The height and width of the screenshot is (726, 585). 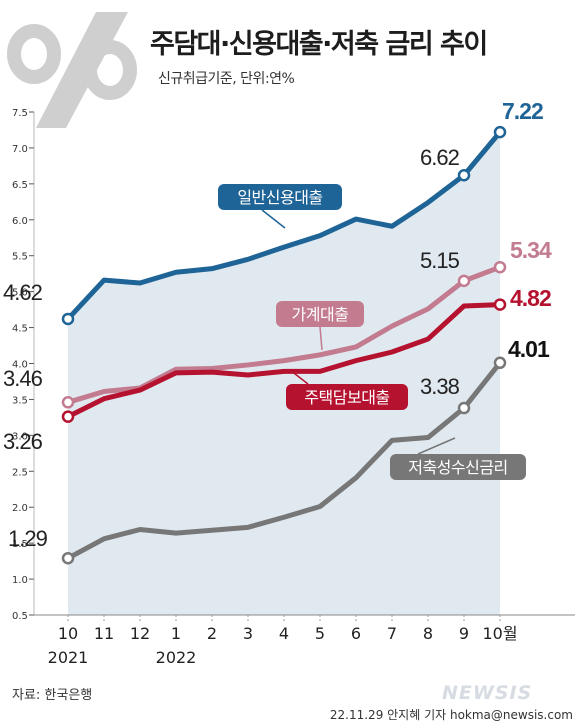 What do you see at coordinates (140, 633) in the screenshot?
I see `x-tick-label: 12` at bounding box center [140, 633].